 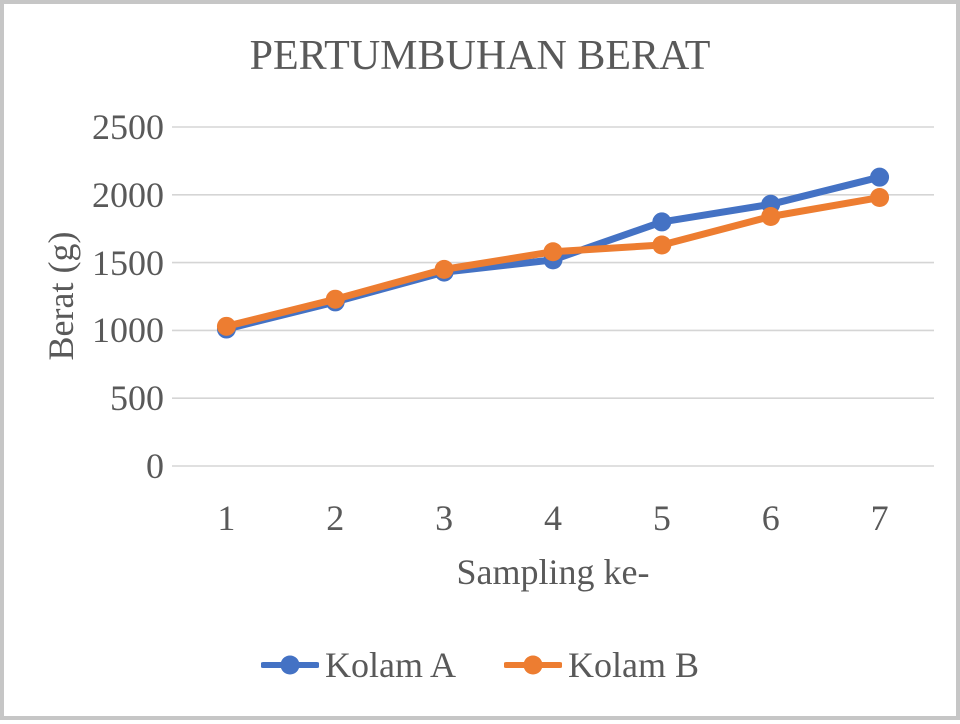 I want to click on x-tick-label: 4, so click(x=553, y=518).